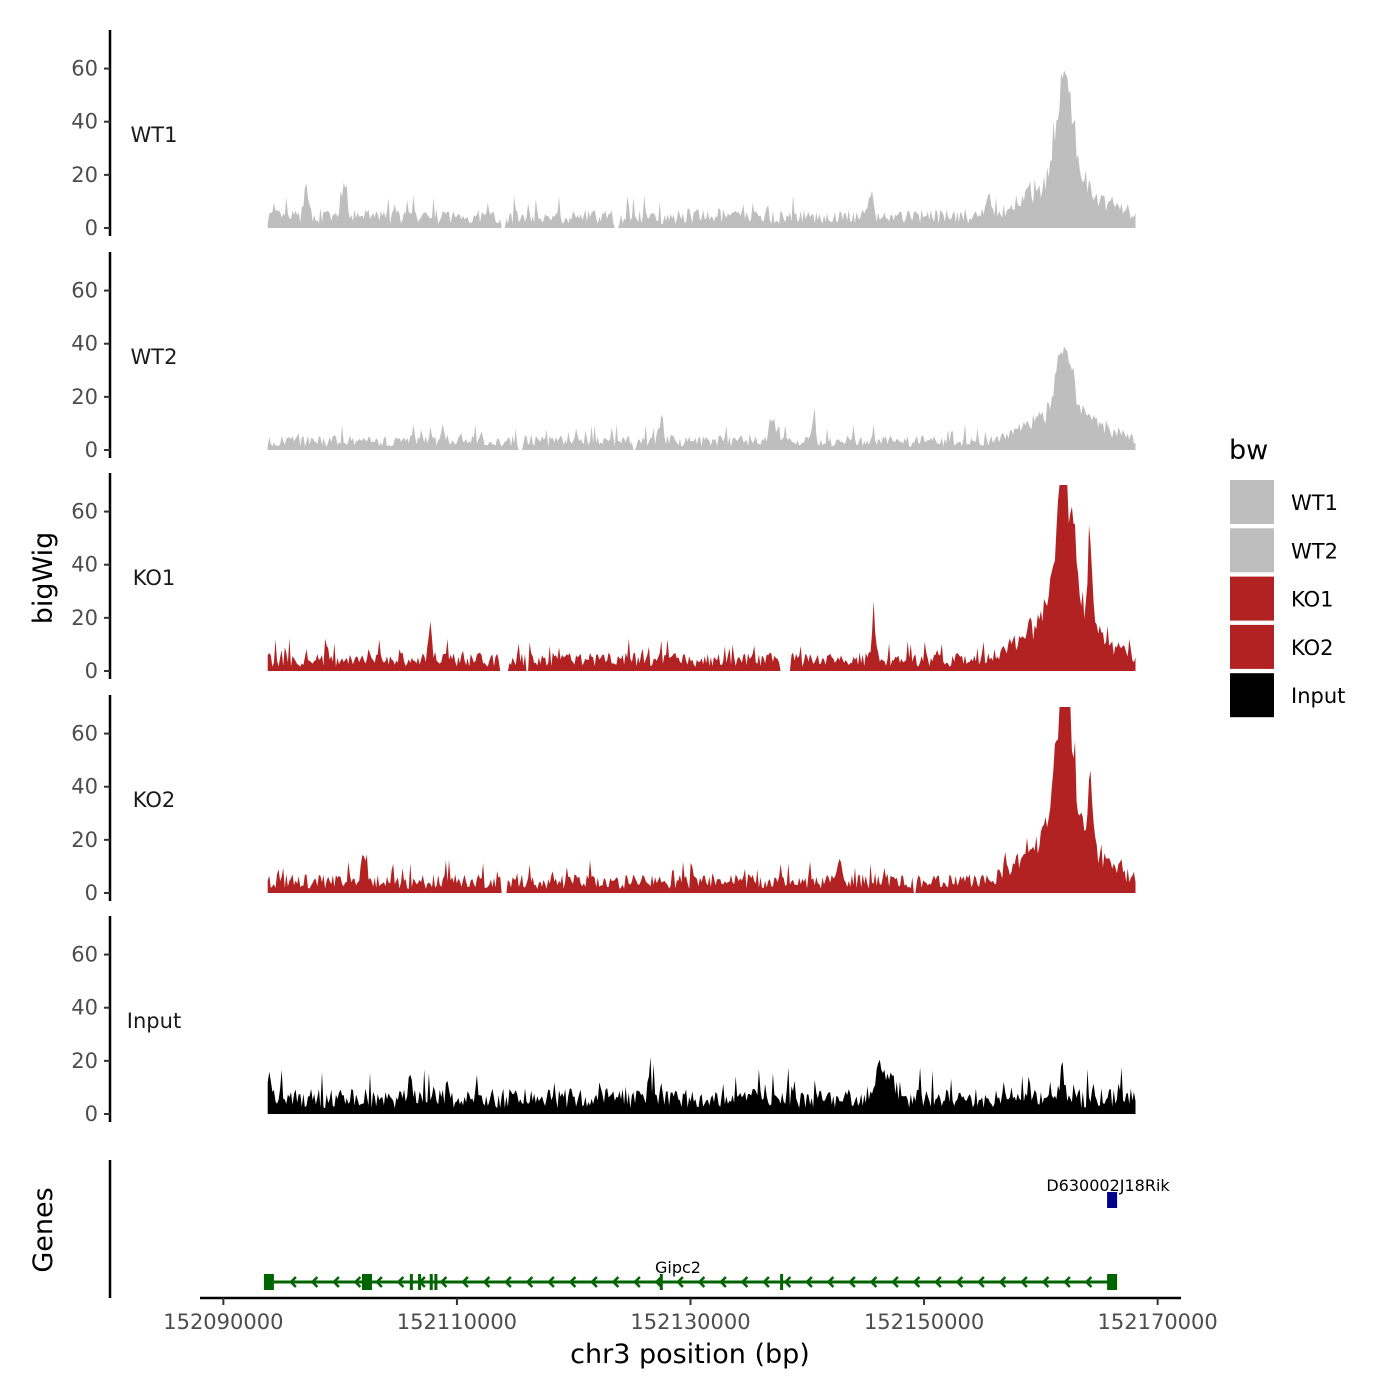 Image resolution: width=1400 pixels, height=1400 pixels. I want to click on x-axis-title: chr3 position (bp), so click(690, 1354).